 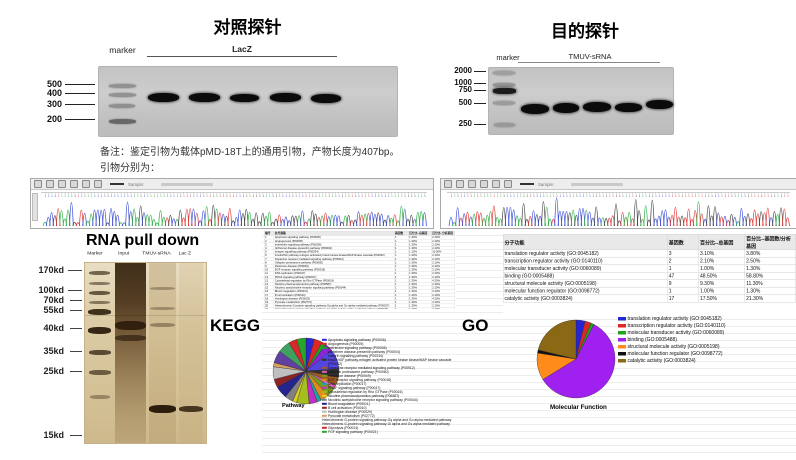 I want to click on legend-item: PDGF signaling pathway (P00047), so click(x=391, y=388).